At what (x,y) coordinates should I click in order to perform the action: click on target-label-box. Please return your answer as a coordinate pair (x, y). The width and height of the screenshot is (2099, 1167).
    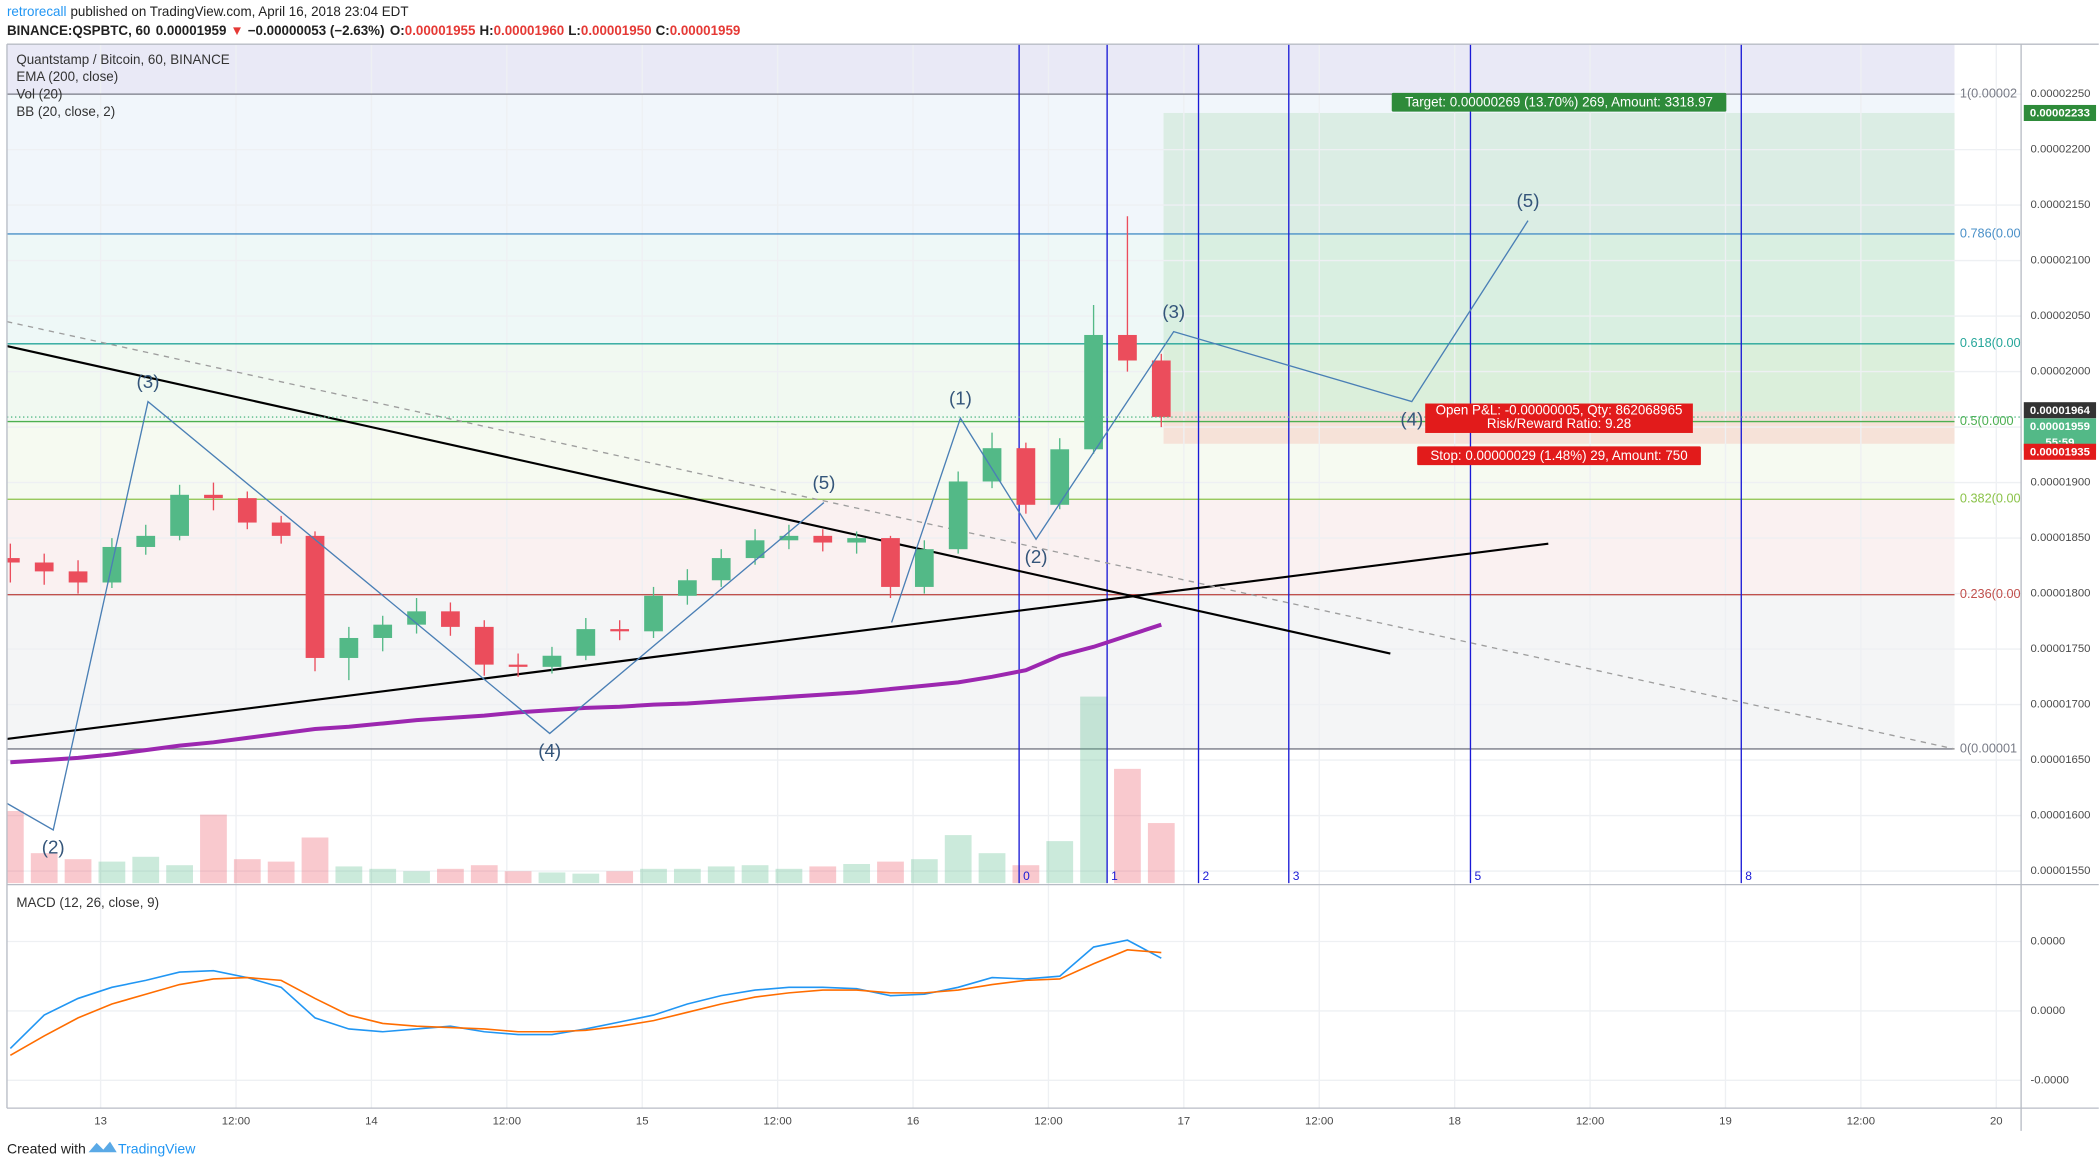
    Looking at the image, I should click on (1559, 102).